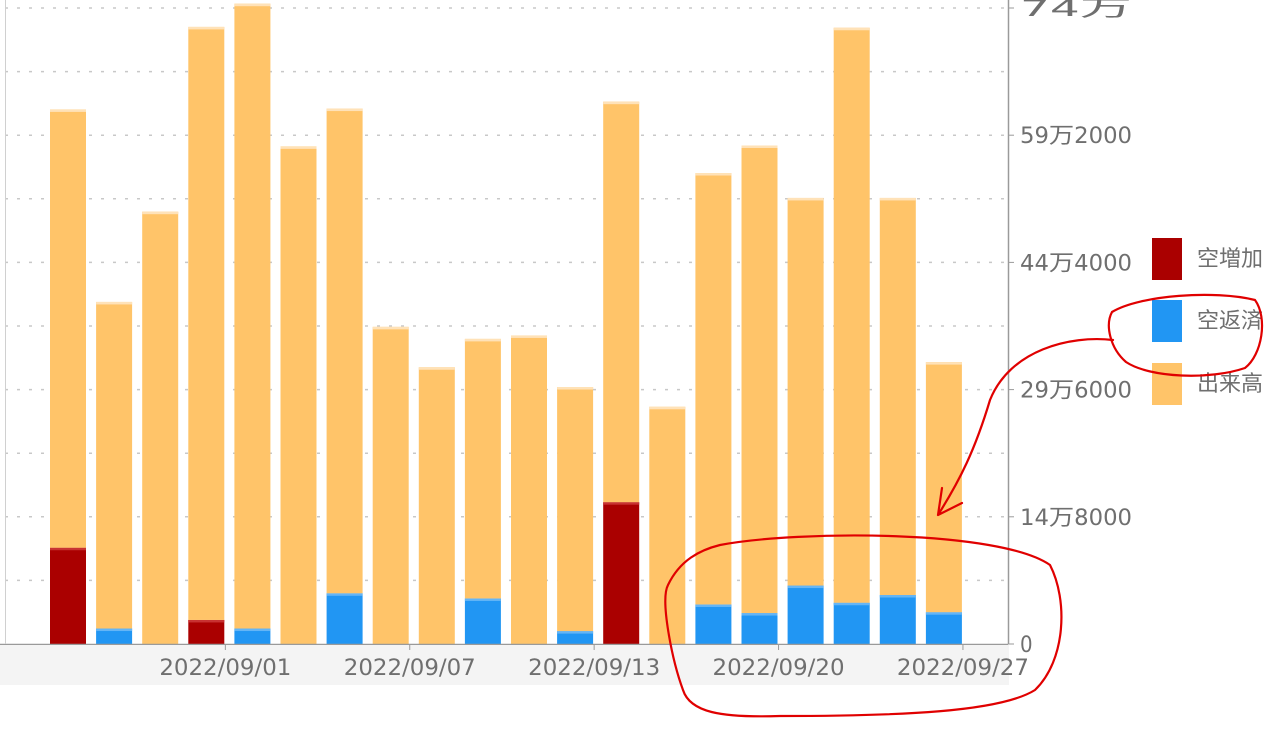 This screenshot has height=747, width=1280. Describe the element at coordinates (1026, 645) in the screenshot. I see `y-tick-label: 0` at that location.